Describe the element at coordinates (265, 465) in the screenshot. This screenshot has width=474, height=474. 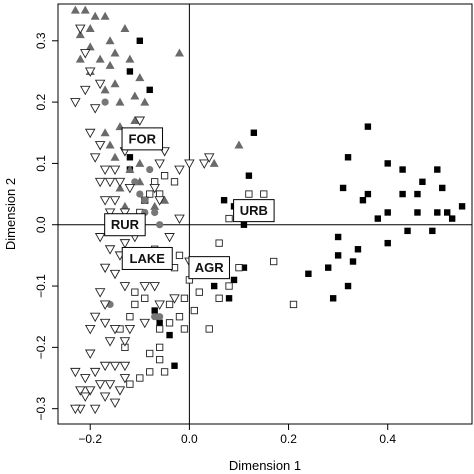
I see `x-axis-title: Dimension 1` at that location.